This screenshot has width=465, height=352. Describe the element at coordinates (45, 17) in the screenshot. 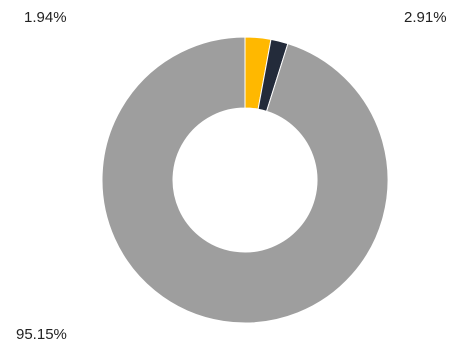

I see `slice-label-dark: 1.94%` at that location.